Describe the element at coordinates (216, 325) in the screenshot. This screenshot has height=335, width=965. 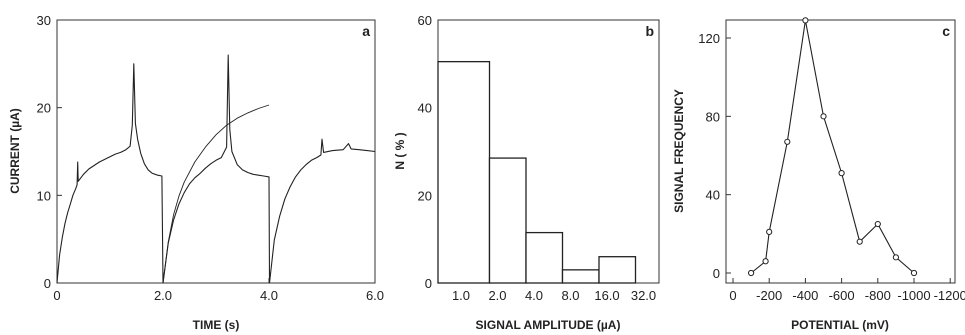
I see `panel-a-xlabel: TIME (s)` at that location.